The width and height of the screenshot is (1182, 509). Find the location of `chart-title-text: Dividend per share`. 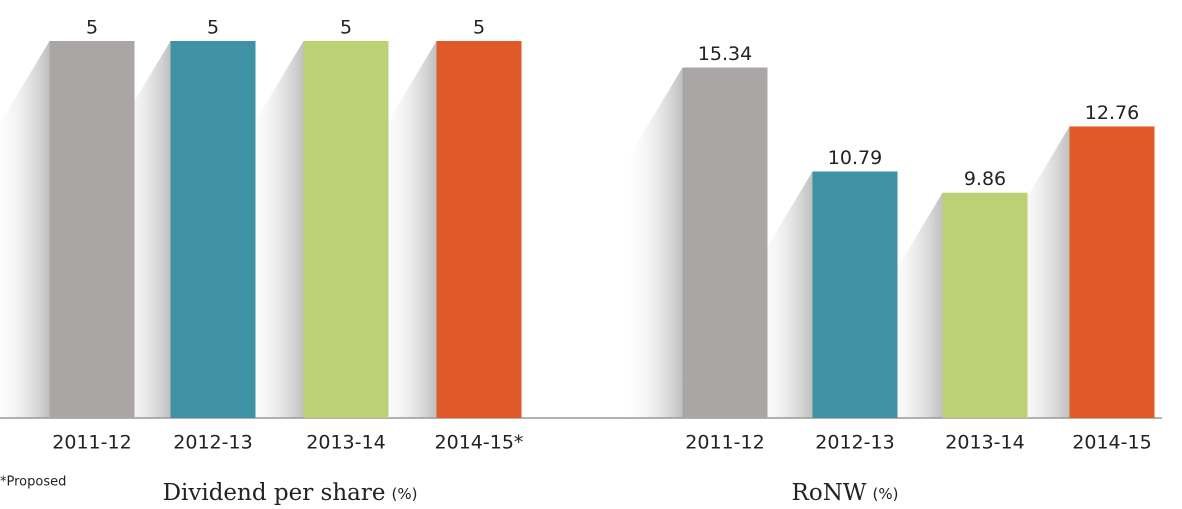

chart-title-text: Dividend per share is located at coordinates (274, 493).